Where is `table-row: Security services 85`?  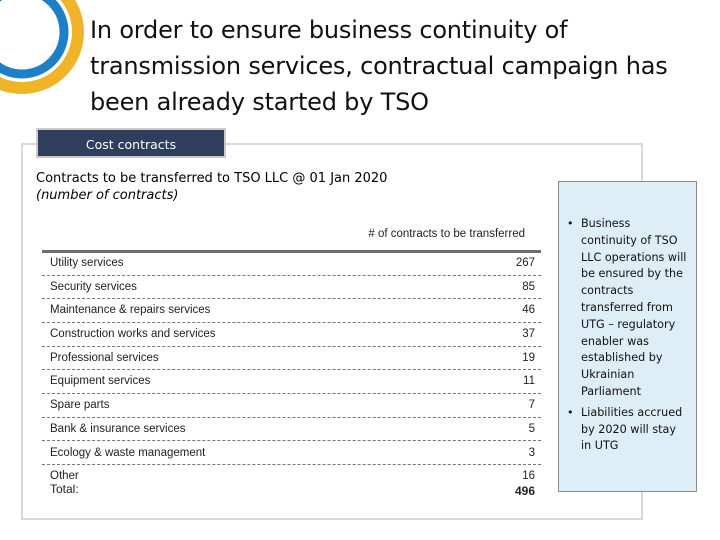
table-row: Security services 85 is located at coordinates (291, 288).